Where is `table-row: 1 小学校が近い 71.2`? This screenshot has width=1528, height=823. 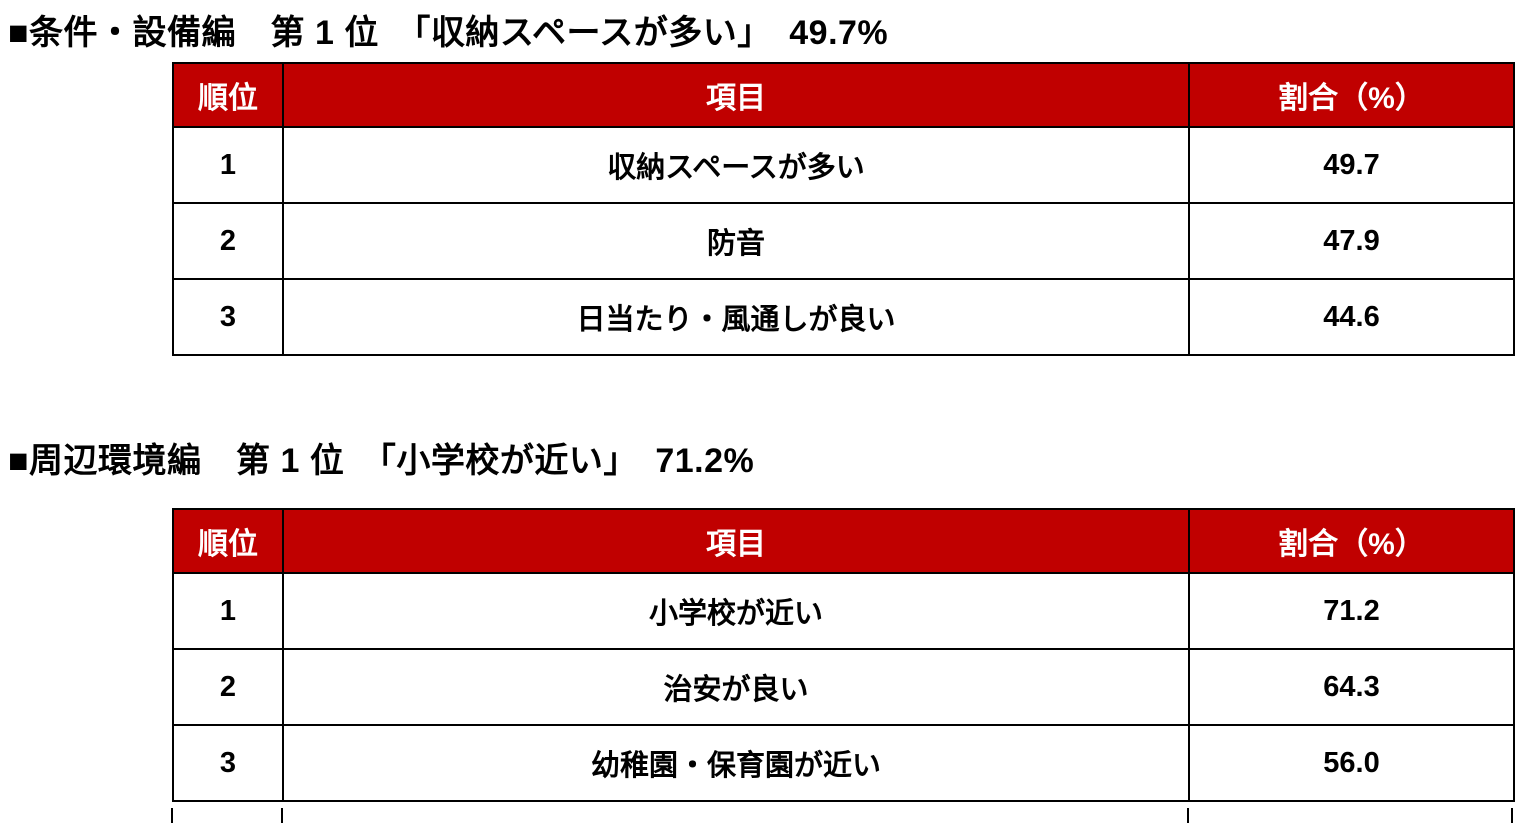
table-row: 1 小学校が近い 71.2 is located at coordinates (843, 611).